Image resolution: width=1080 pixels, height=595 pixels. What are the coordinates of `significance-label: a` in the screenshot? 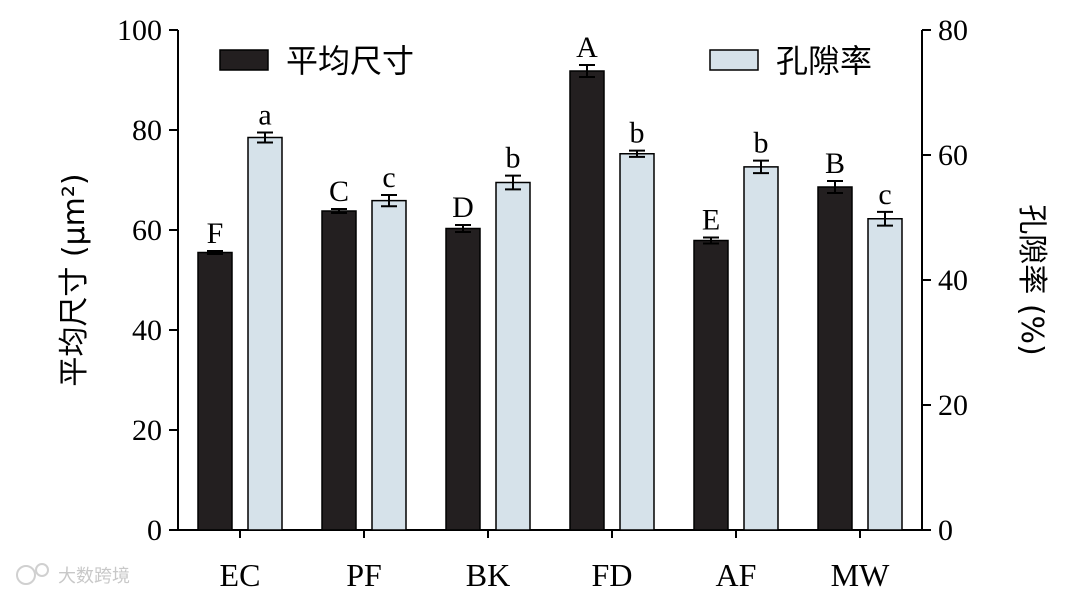 It's located at (264, 115).